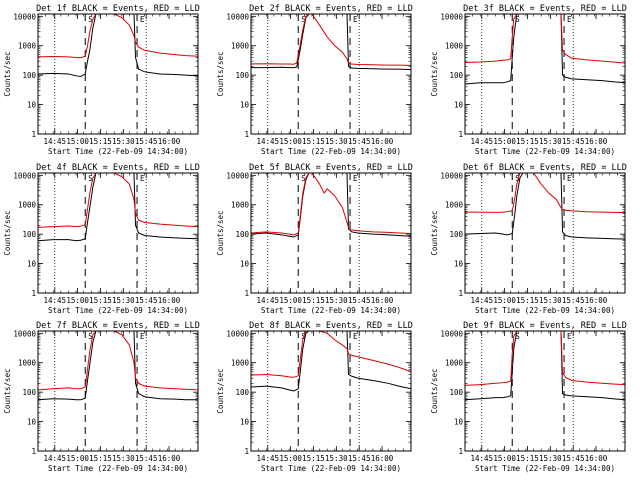 The width and height of the screenshot is (640, 480). I want to click on panel-title: Det 6f BLACK = Events, RED = LLD, so click(545, 168).